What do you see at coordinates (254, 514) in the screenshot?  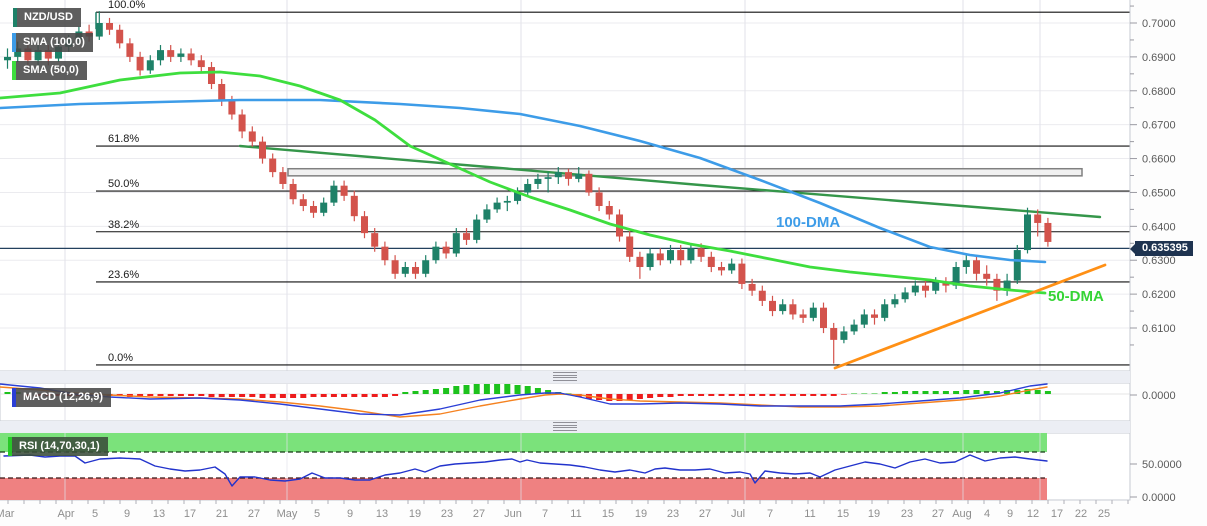 I see `time-tick-label: 27` at bounding box center [254, 514].